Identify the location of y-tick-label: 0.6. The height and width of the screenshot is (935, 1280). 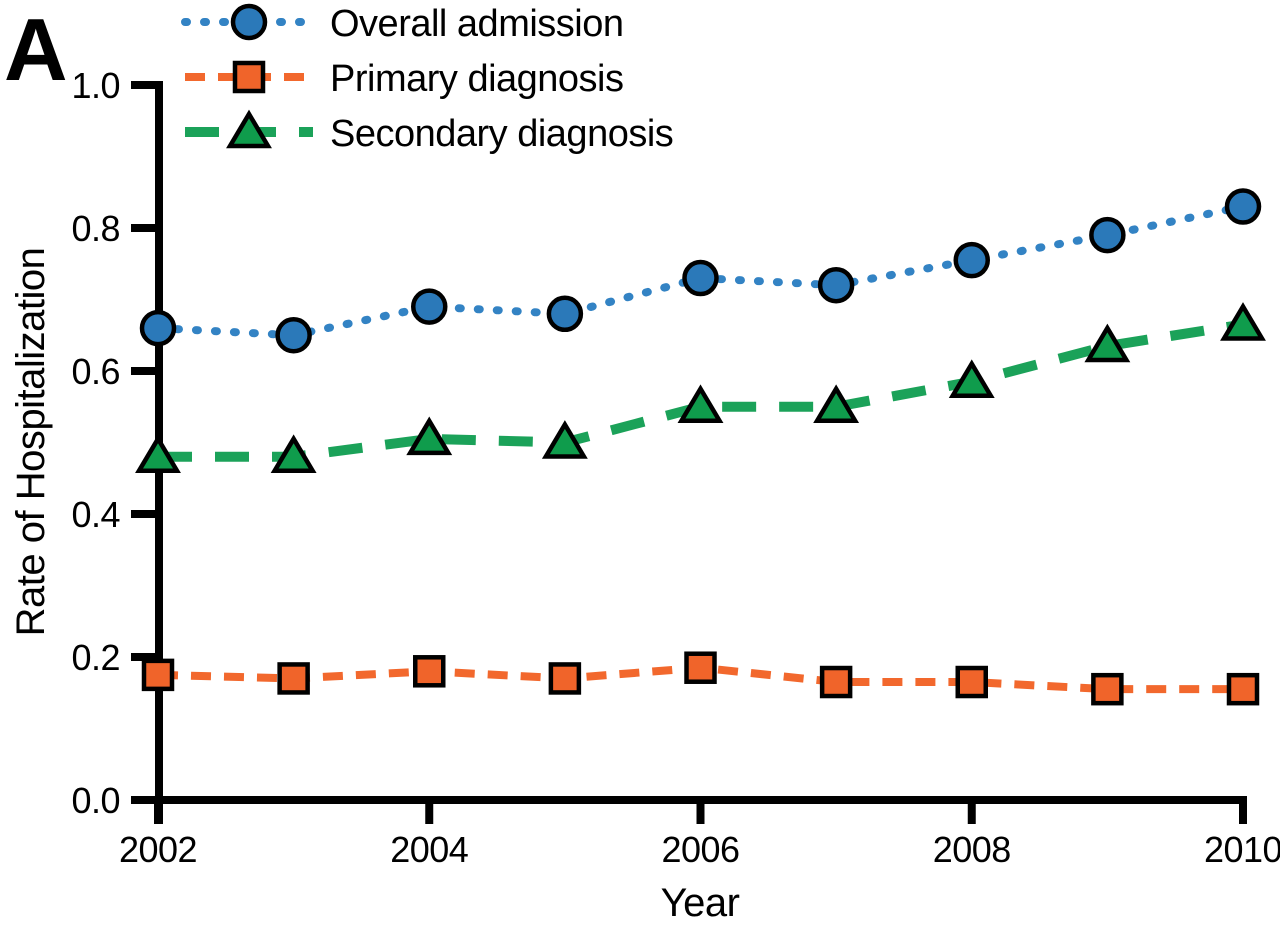
(95, 371).